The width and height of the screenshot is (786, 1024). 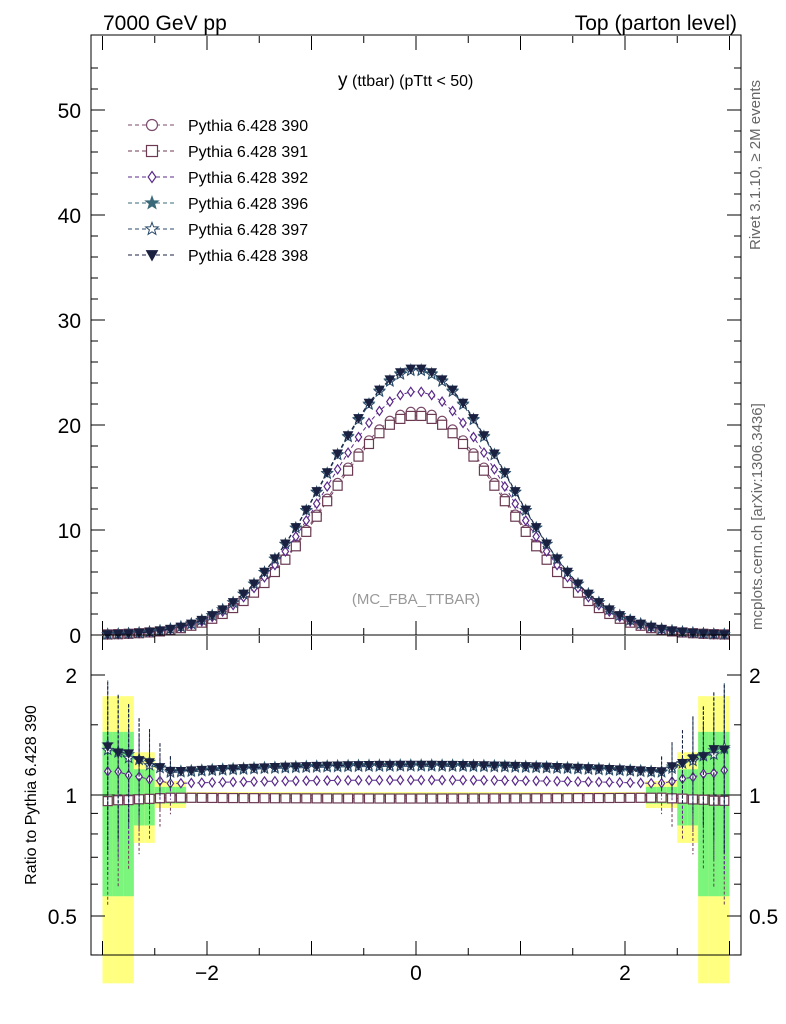 What do you see at coordinates (71, 676) in the screenshot?
I see `ratio-y-tick-label: 2` at bounding box center [71, 676].